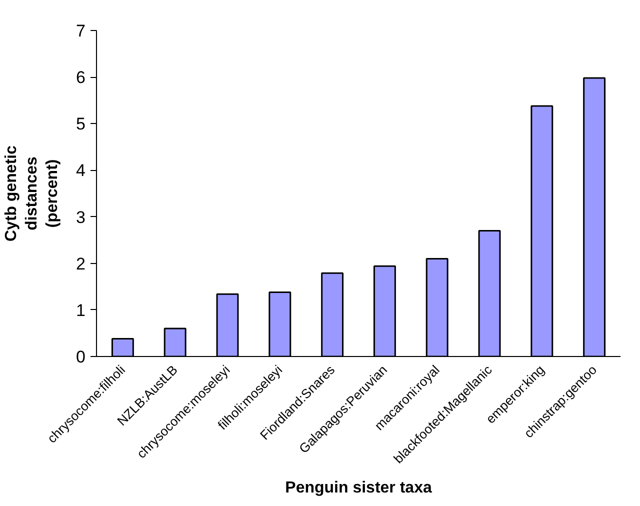  I want to click on y-tick-label: 4, so click(81, 170).